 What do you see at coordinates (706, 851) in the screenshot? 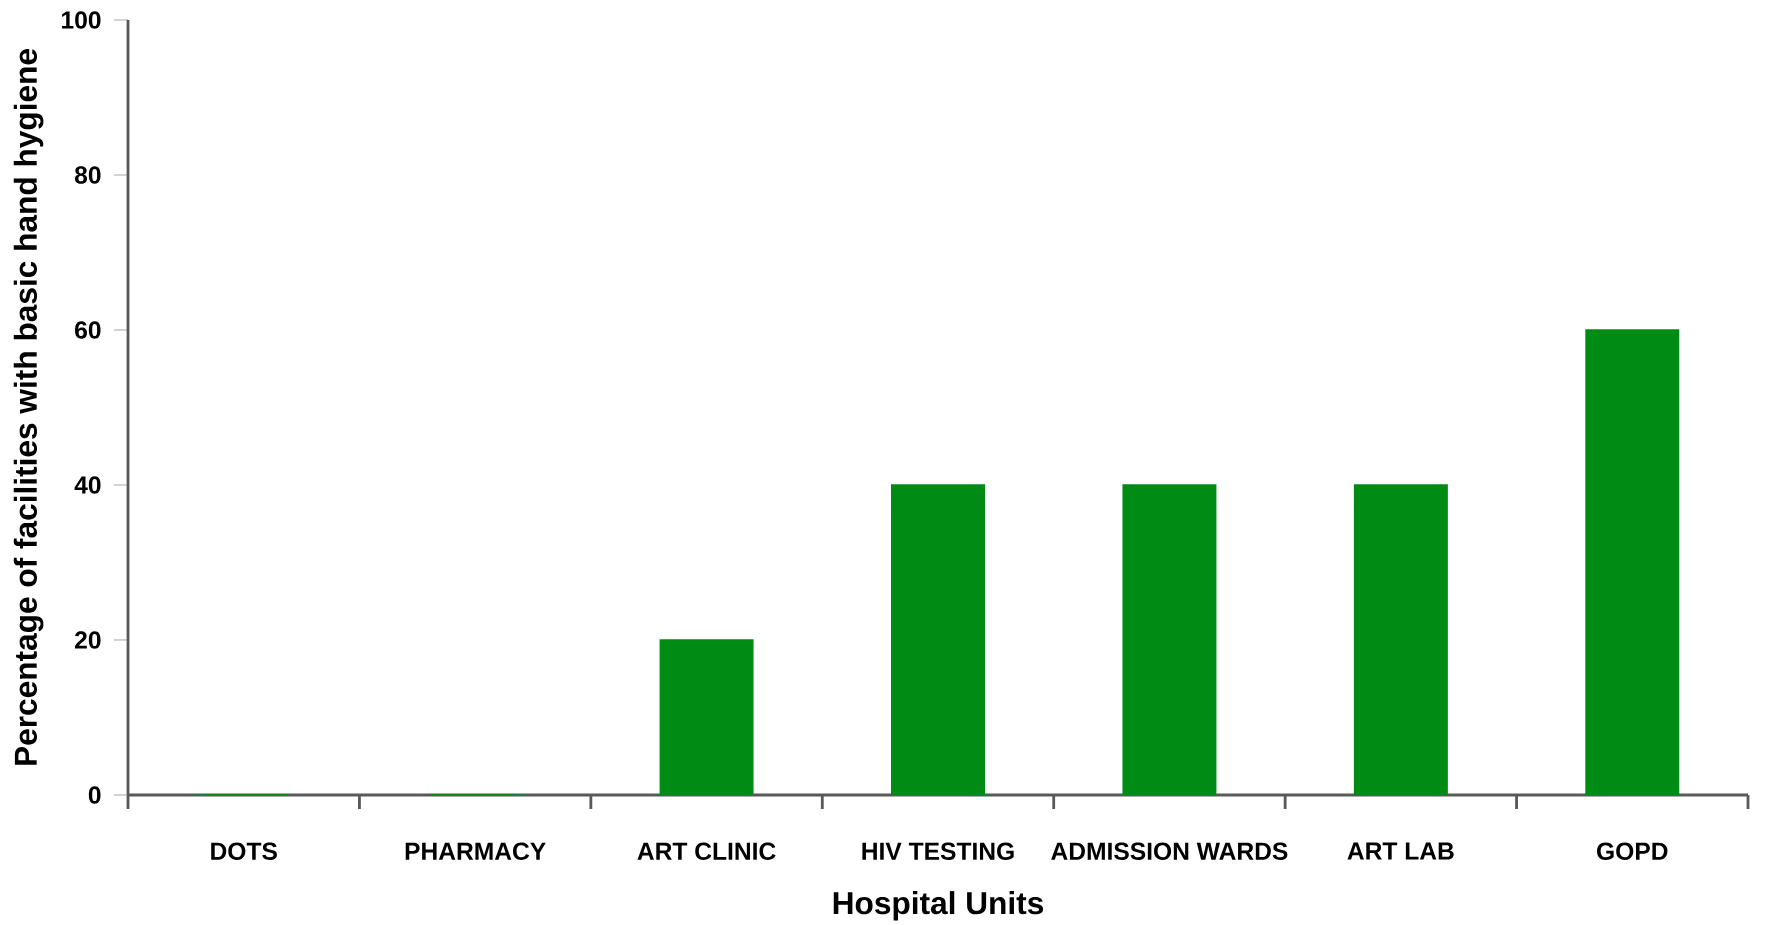
I see `x-tick-label: ART CLINIC` at bounding box center [706, 851].